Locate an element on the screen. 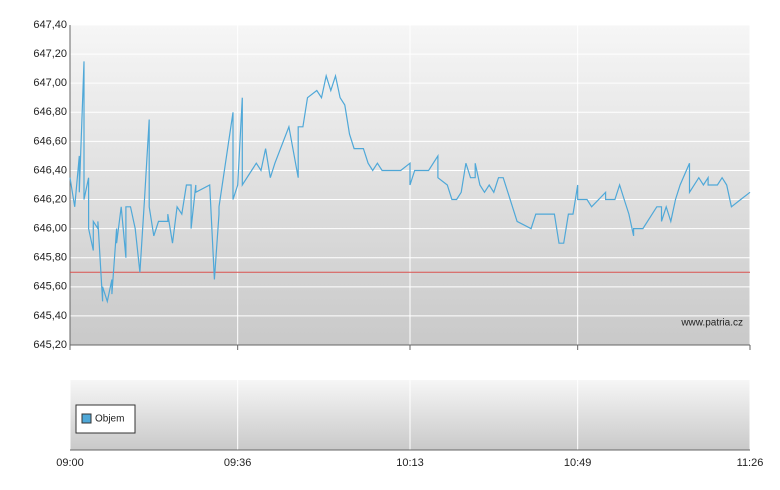  x-tick-label: 09:36 is located at coordinates (238, 463).